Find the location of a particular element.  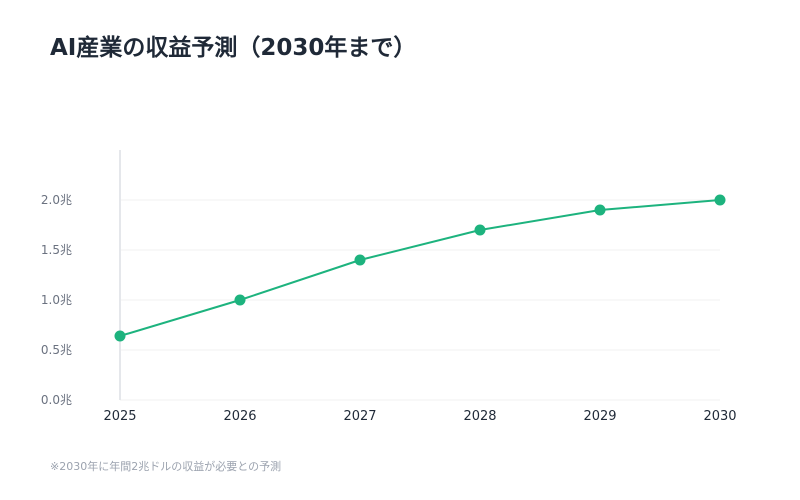

y-tick-label: 1.5兆 is located at coordinates (56, 250).